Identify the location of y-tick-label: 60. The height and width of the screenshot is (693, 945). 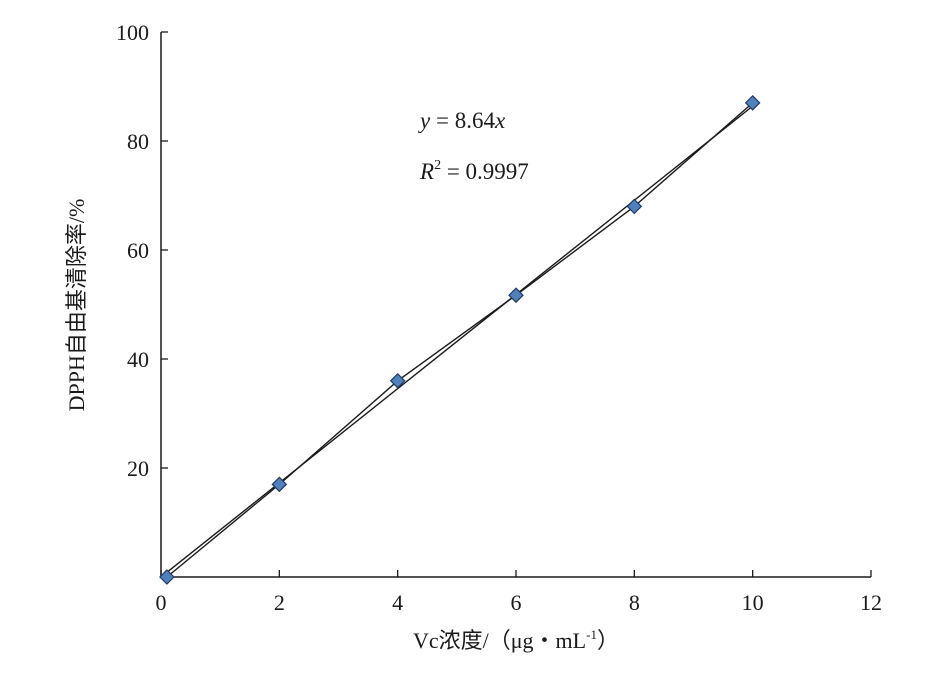
(138, 250).